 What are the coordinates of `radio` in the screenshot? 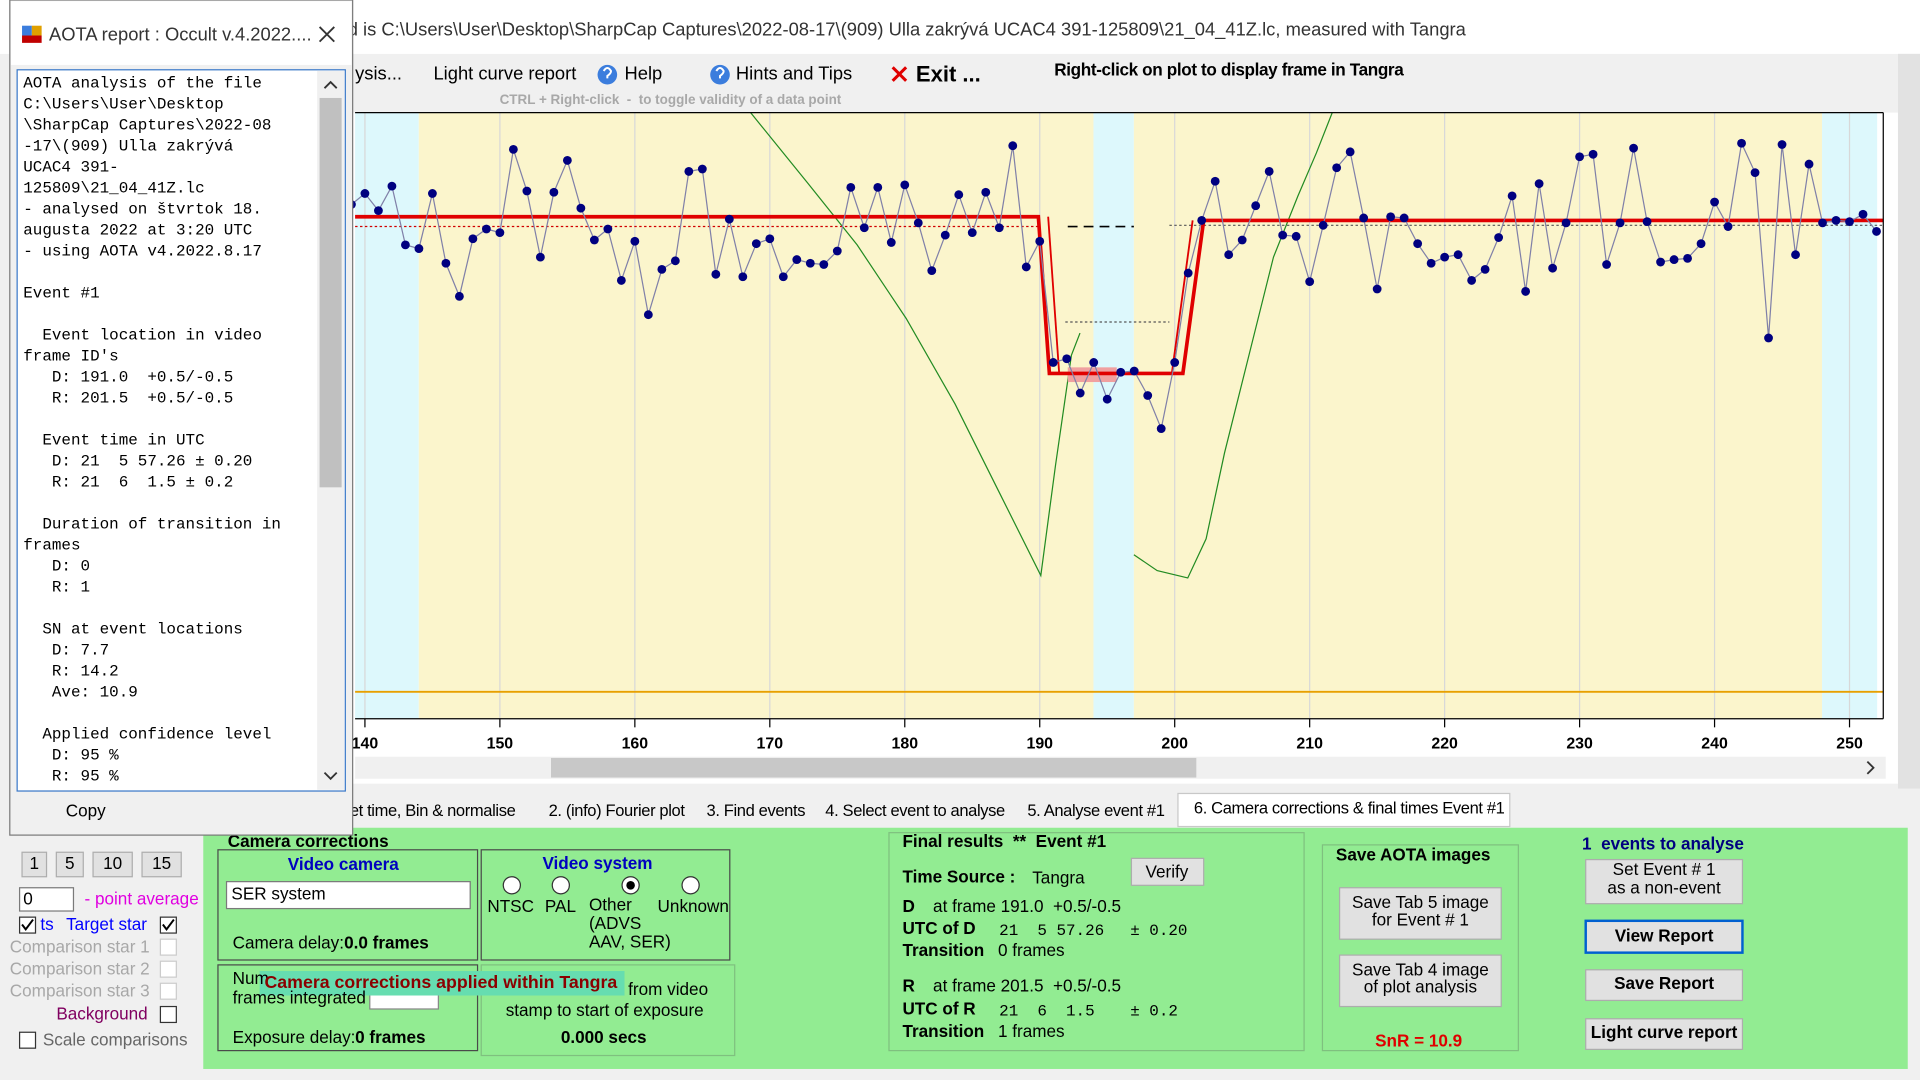 It's located at (560, 885).